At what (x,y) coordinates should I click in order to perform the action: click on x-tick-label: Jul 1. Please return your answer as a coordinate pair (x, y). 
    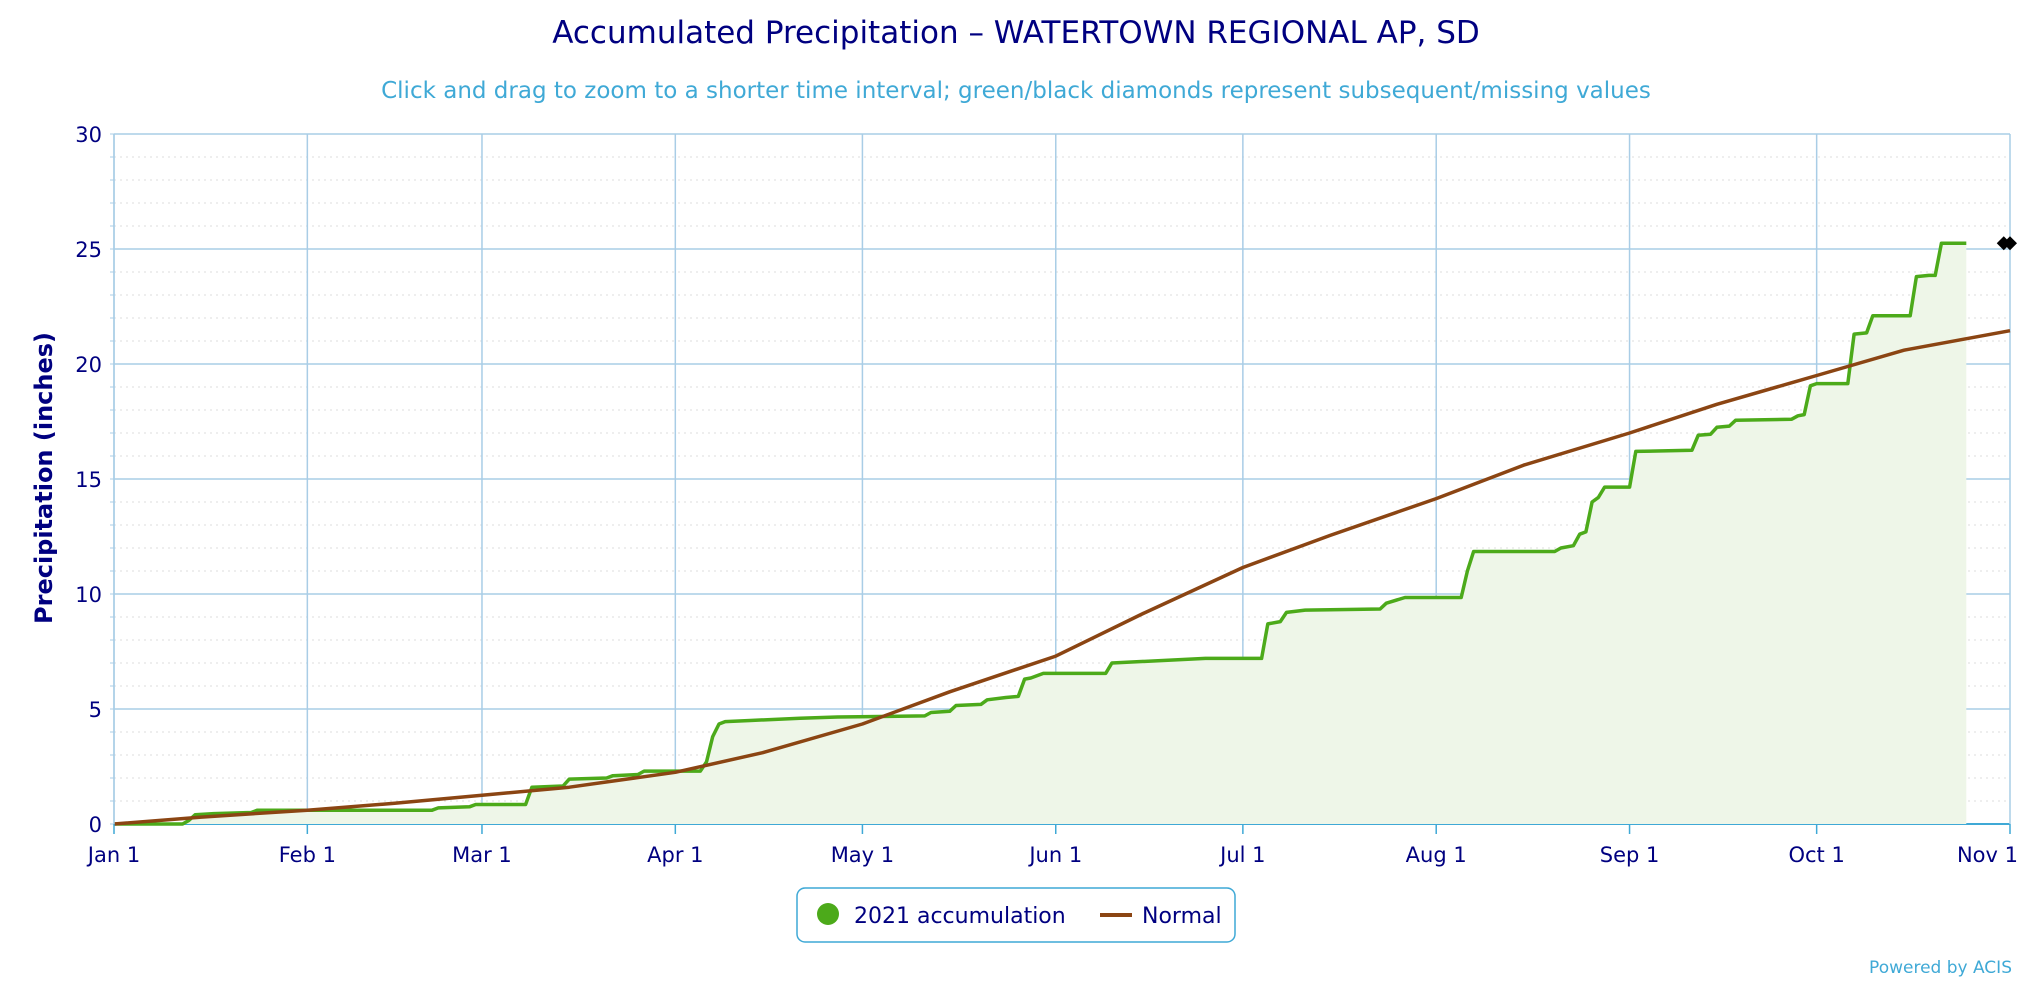
    Looking at the image, I should click on (1241, 855).